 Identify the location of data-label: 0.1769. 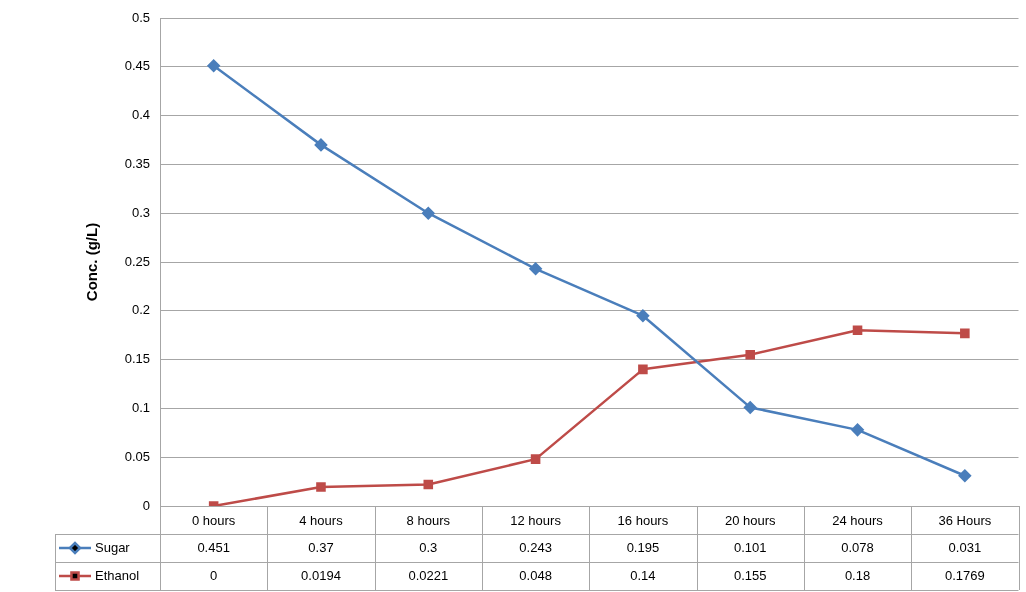
(964, 575).